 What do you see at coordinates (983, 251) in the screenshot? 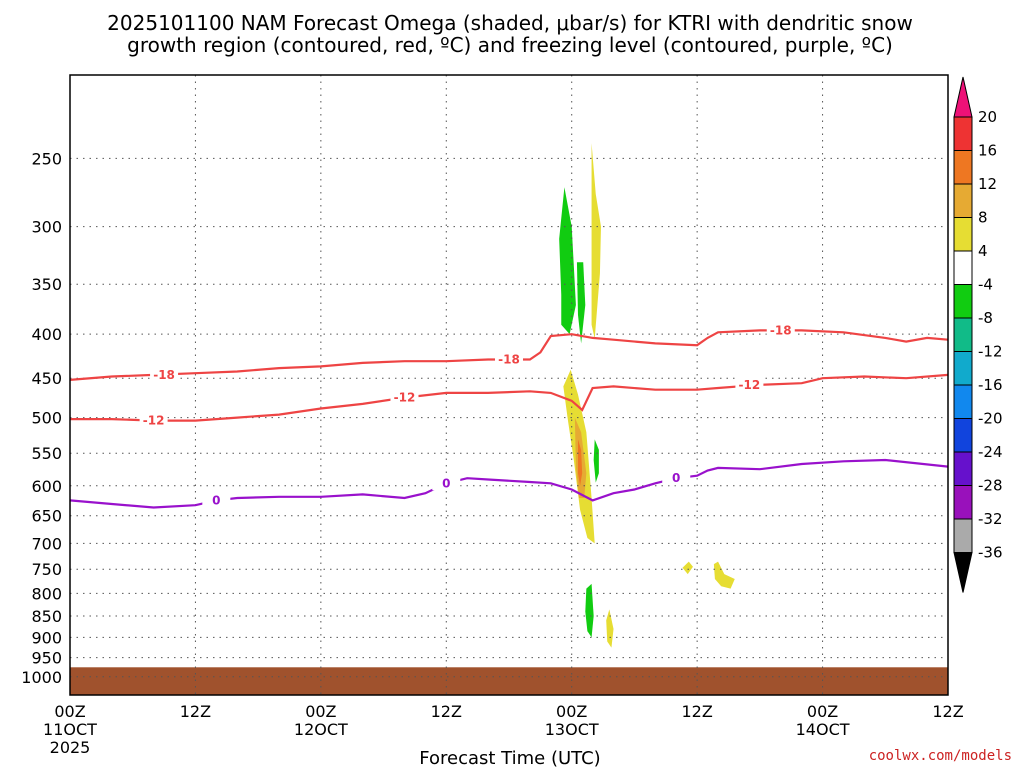
I see `colorbar-label-4: 4` at bounding box center [983, 251].